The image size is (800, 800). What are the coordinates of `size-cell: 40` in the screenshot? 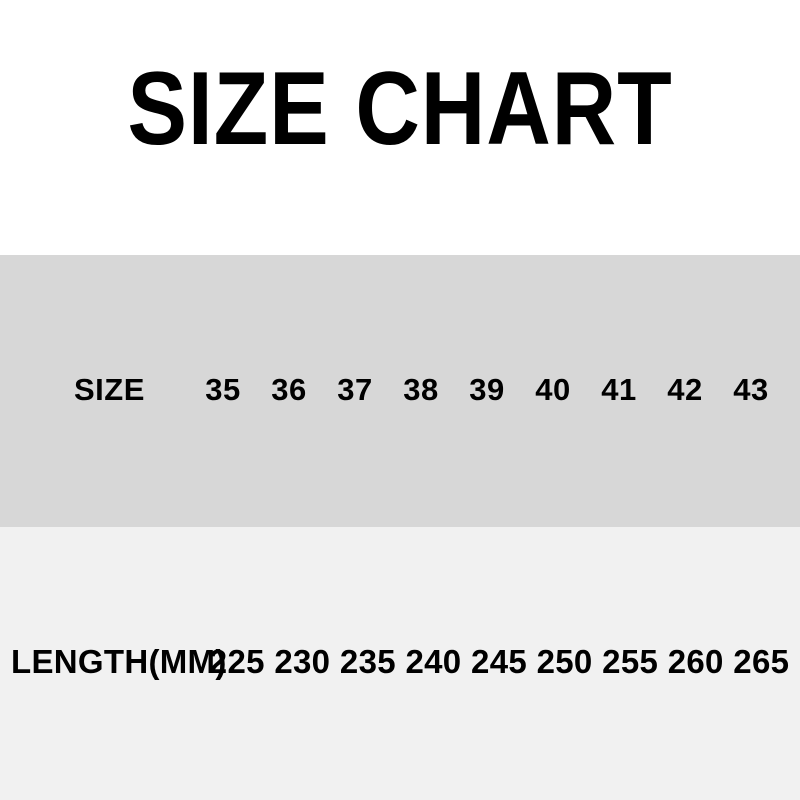 It's located at (553, 389).